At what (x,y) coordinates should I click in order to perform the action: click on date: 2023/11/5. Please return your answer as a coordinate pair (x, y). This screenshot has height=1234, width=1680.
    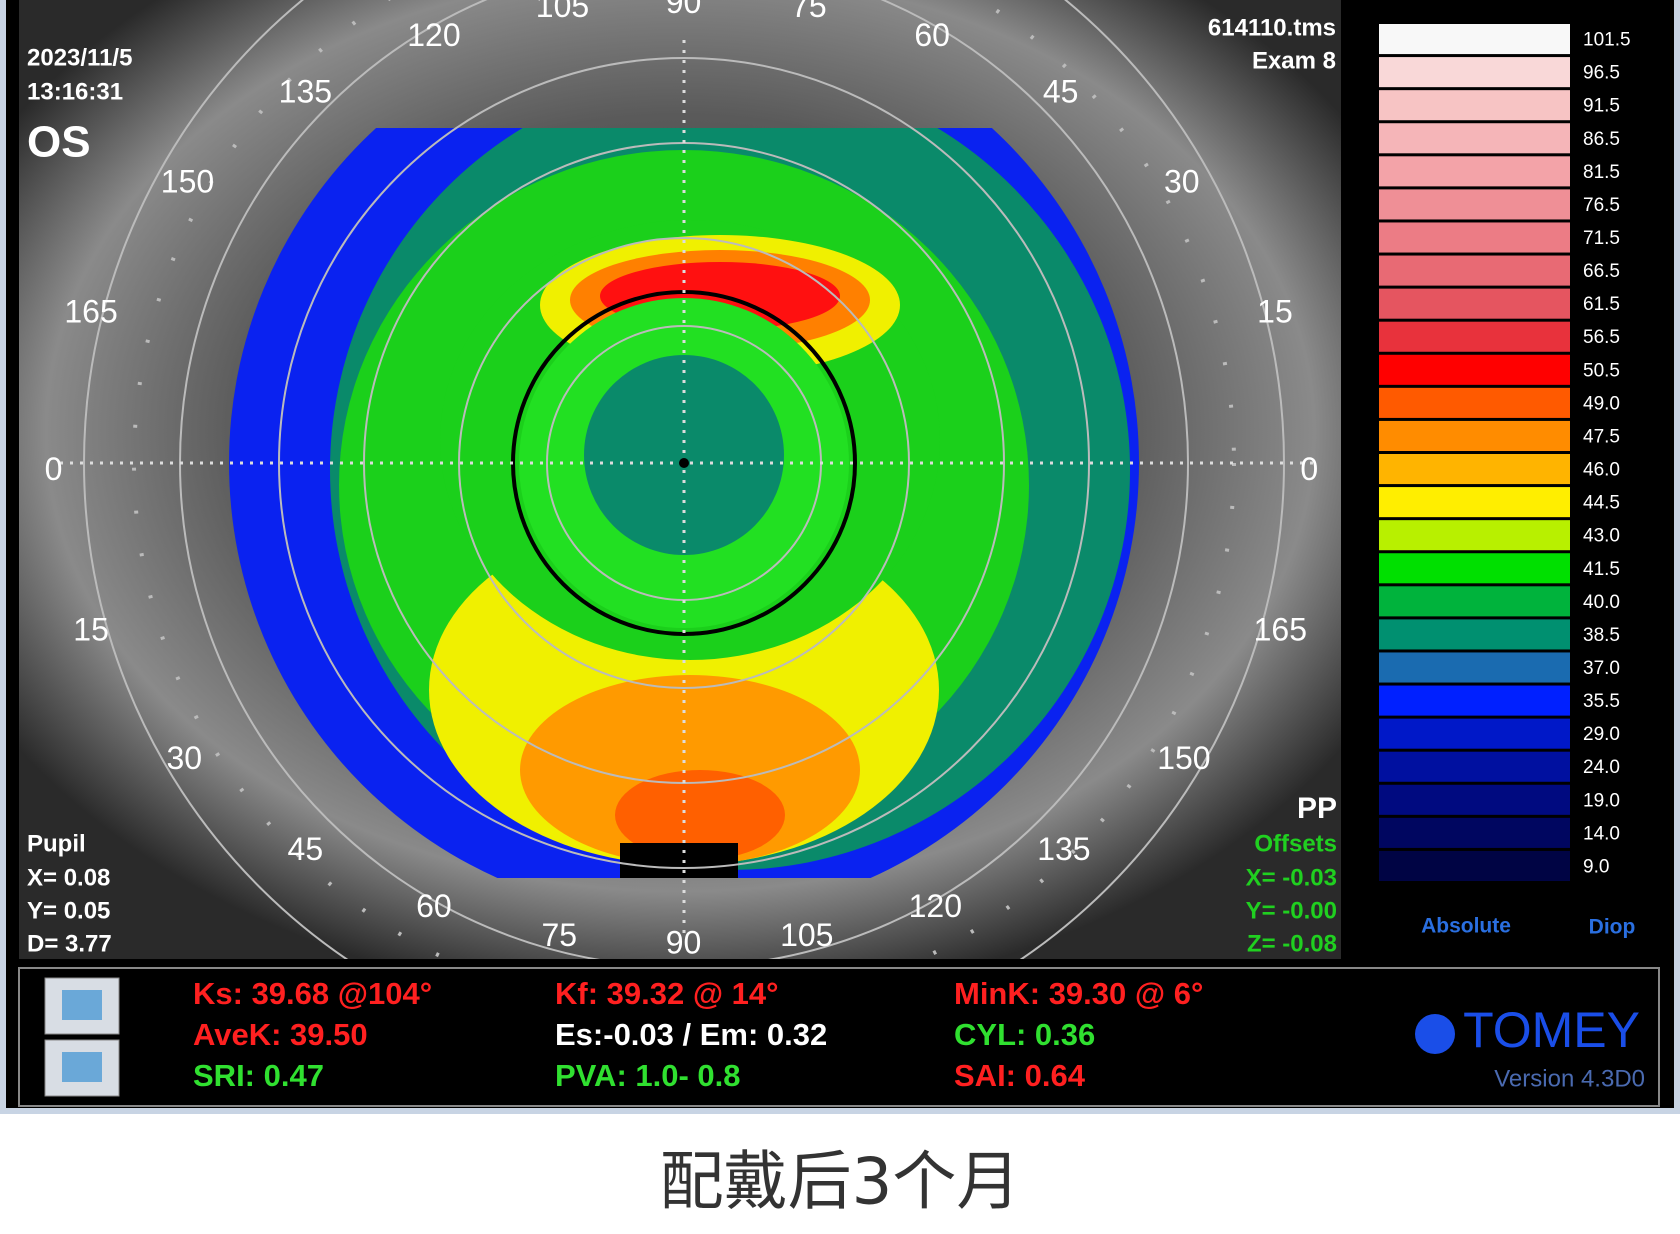
    Looking at the image, I should click on (79, 57).